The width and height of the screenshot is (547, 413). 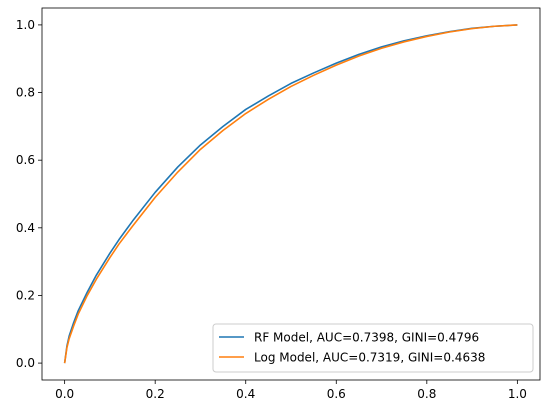 What do you see at coordinates (336, 394) in the screenshot?
I see `x-tick-label: 0.6` at bounding box center [336, 394].